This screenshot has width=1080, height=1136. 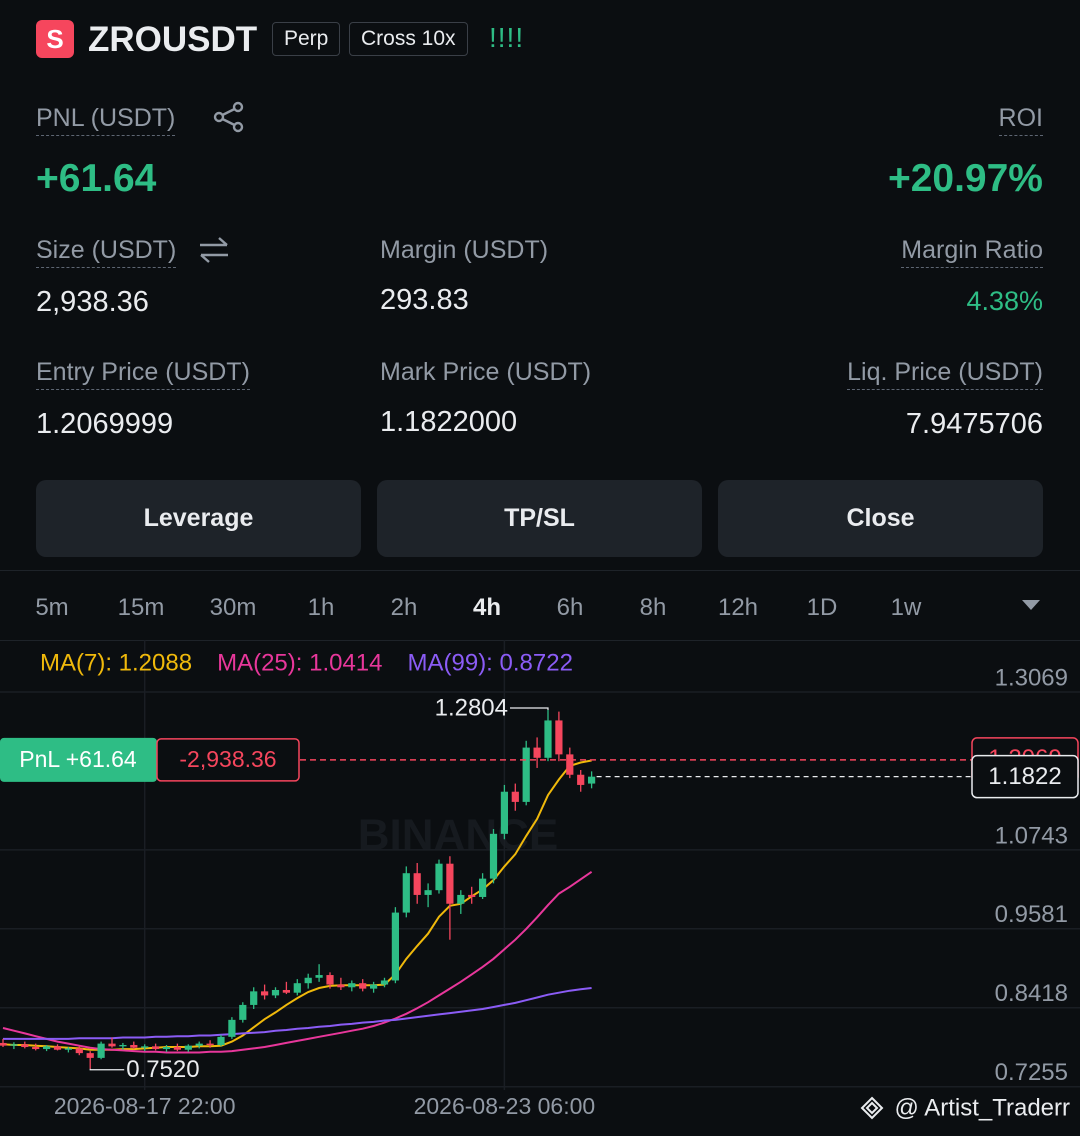 What do you see at coordinates (306, 39) in the screenshot?
I see `badge: Perp` at bounding box center [306, 39].